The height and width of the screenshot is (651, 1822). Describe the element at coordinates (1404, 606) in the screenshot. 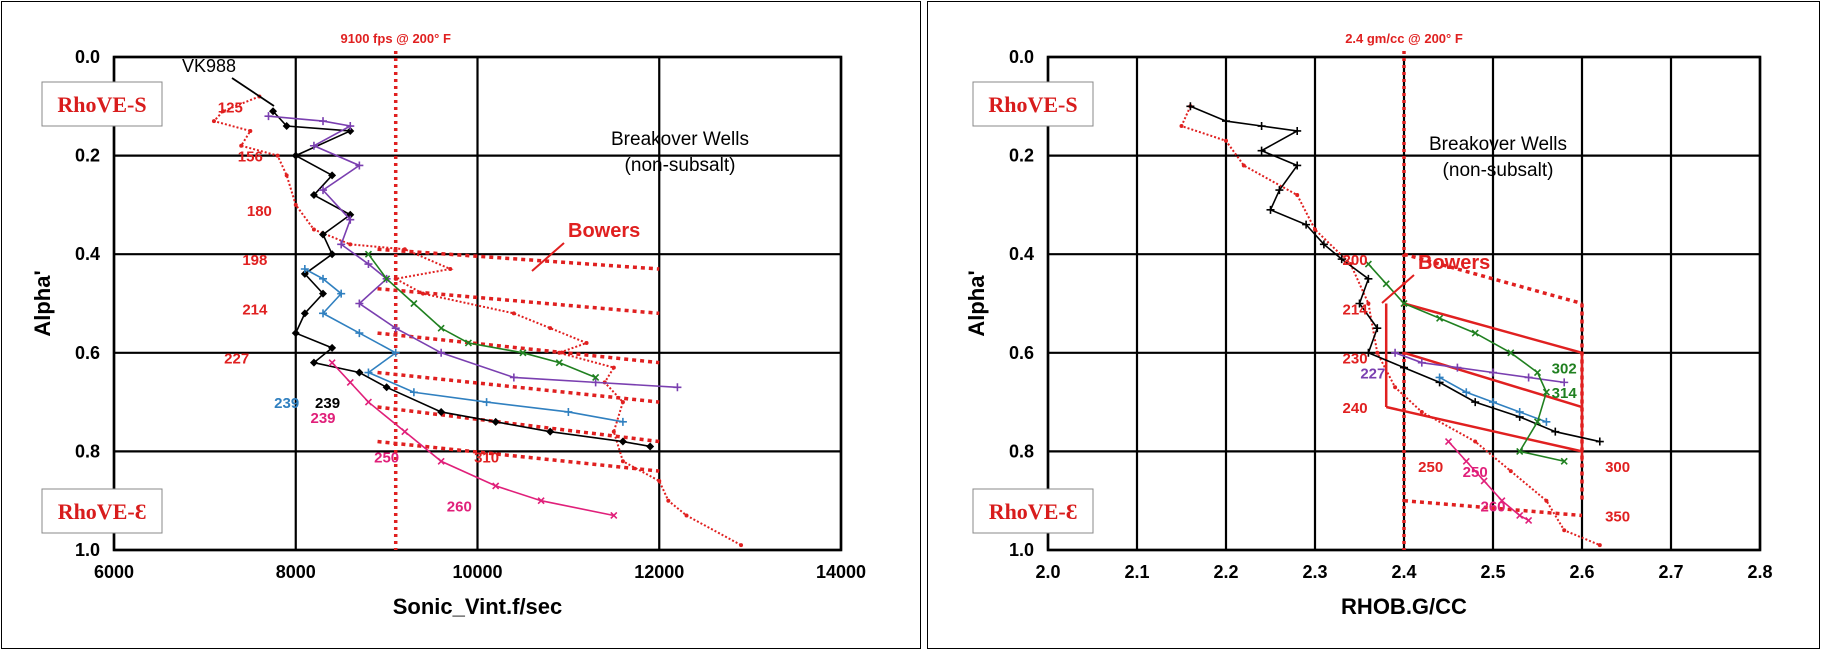

I see `x-axis-label: RHOB.G/CC` at that location.